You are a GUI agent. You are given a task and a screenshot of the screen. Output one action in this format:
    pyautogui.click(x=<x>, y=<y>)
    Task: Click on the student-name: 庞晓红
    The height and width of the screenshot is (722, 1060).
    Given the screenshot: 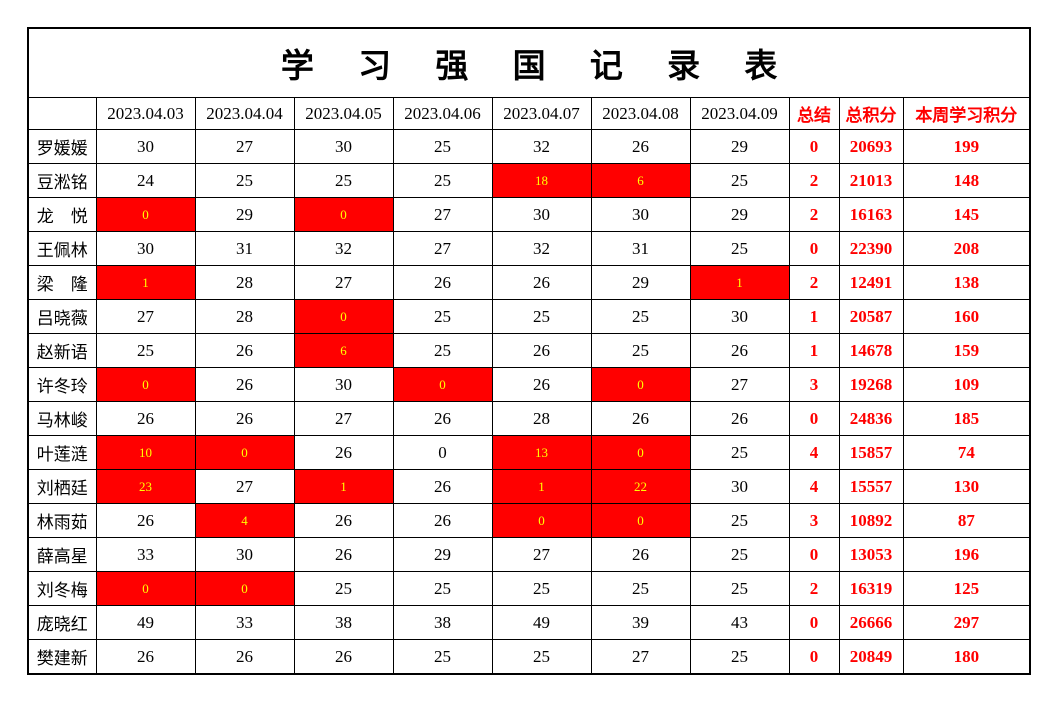 What is the action you would take?
    pyautogui.click(x=62, y=622)
    